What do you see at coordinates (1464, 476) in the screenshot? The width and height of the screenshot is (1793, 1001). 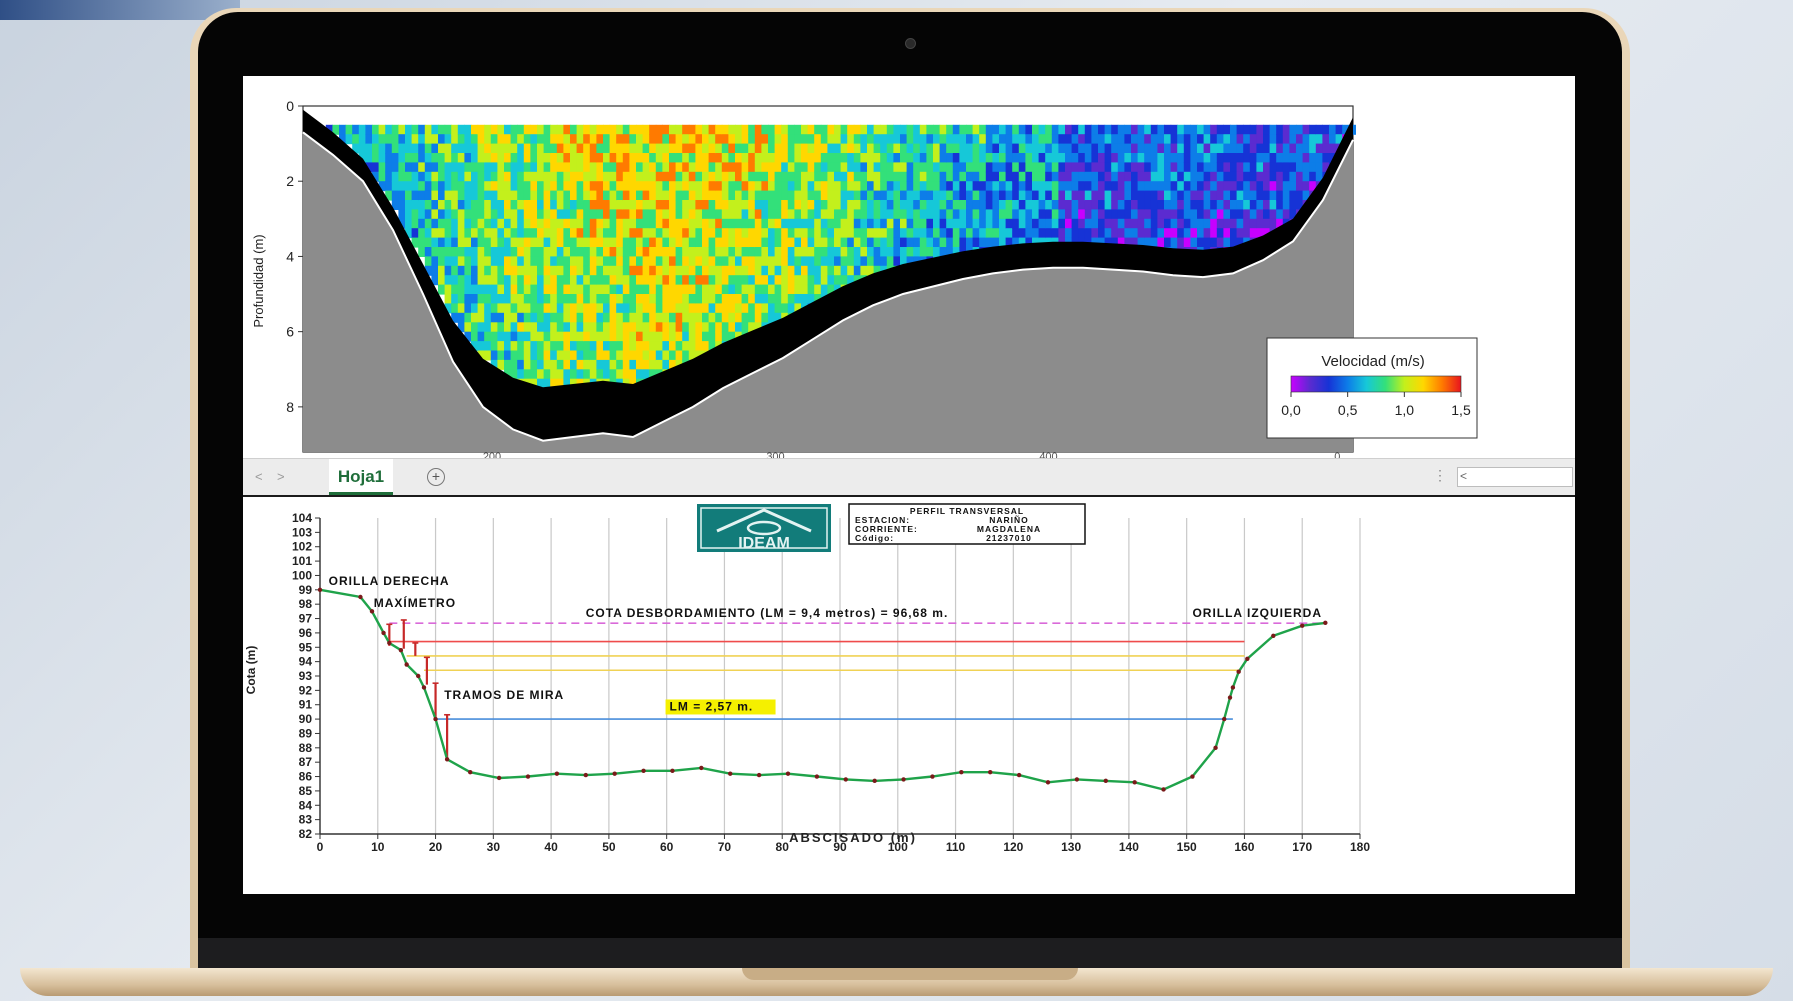 I see `scroll-left-button: <` at bounding box center [1464, 476].